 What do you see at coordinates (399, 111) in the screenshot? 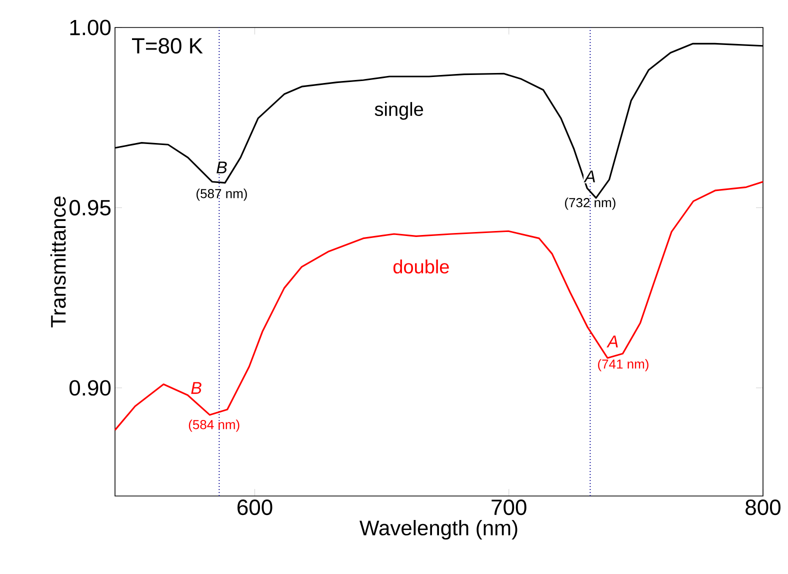
I see `series-label: single` at bounding box center [399, 111].